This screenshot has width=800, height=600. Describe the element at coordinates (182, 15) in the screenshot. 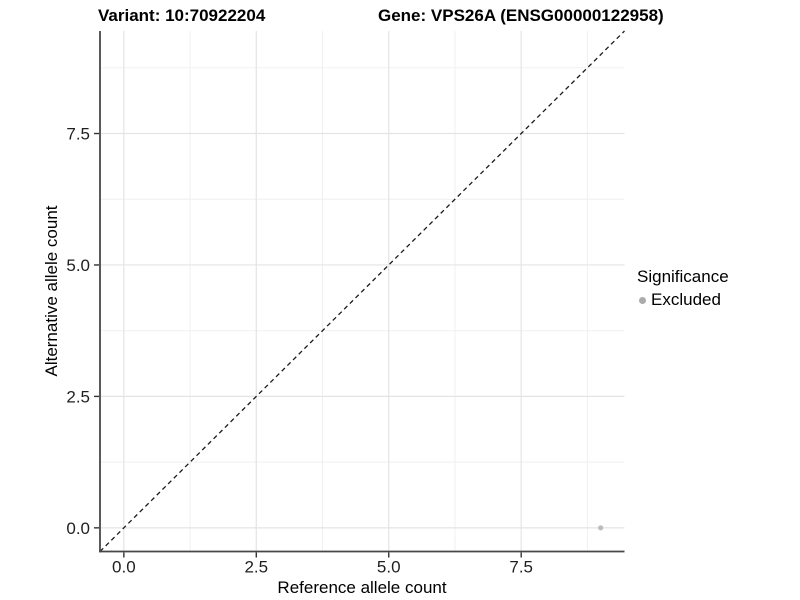

I see `variant-title: Variant: 10:70922204` at that location.